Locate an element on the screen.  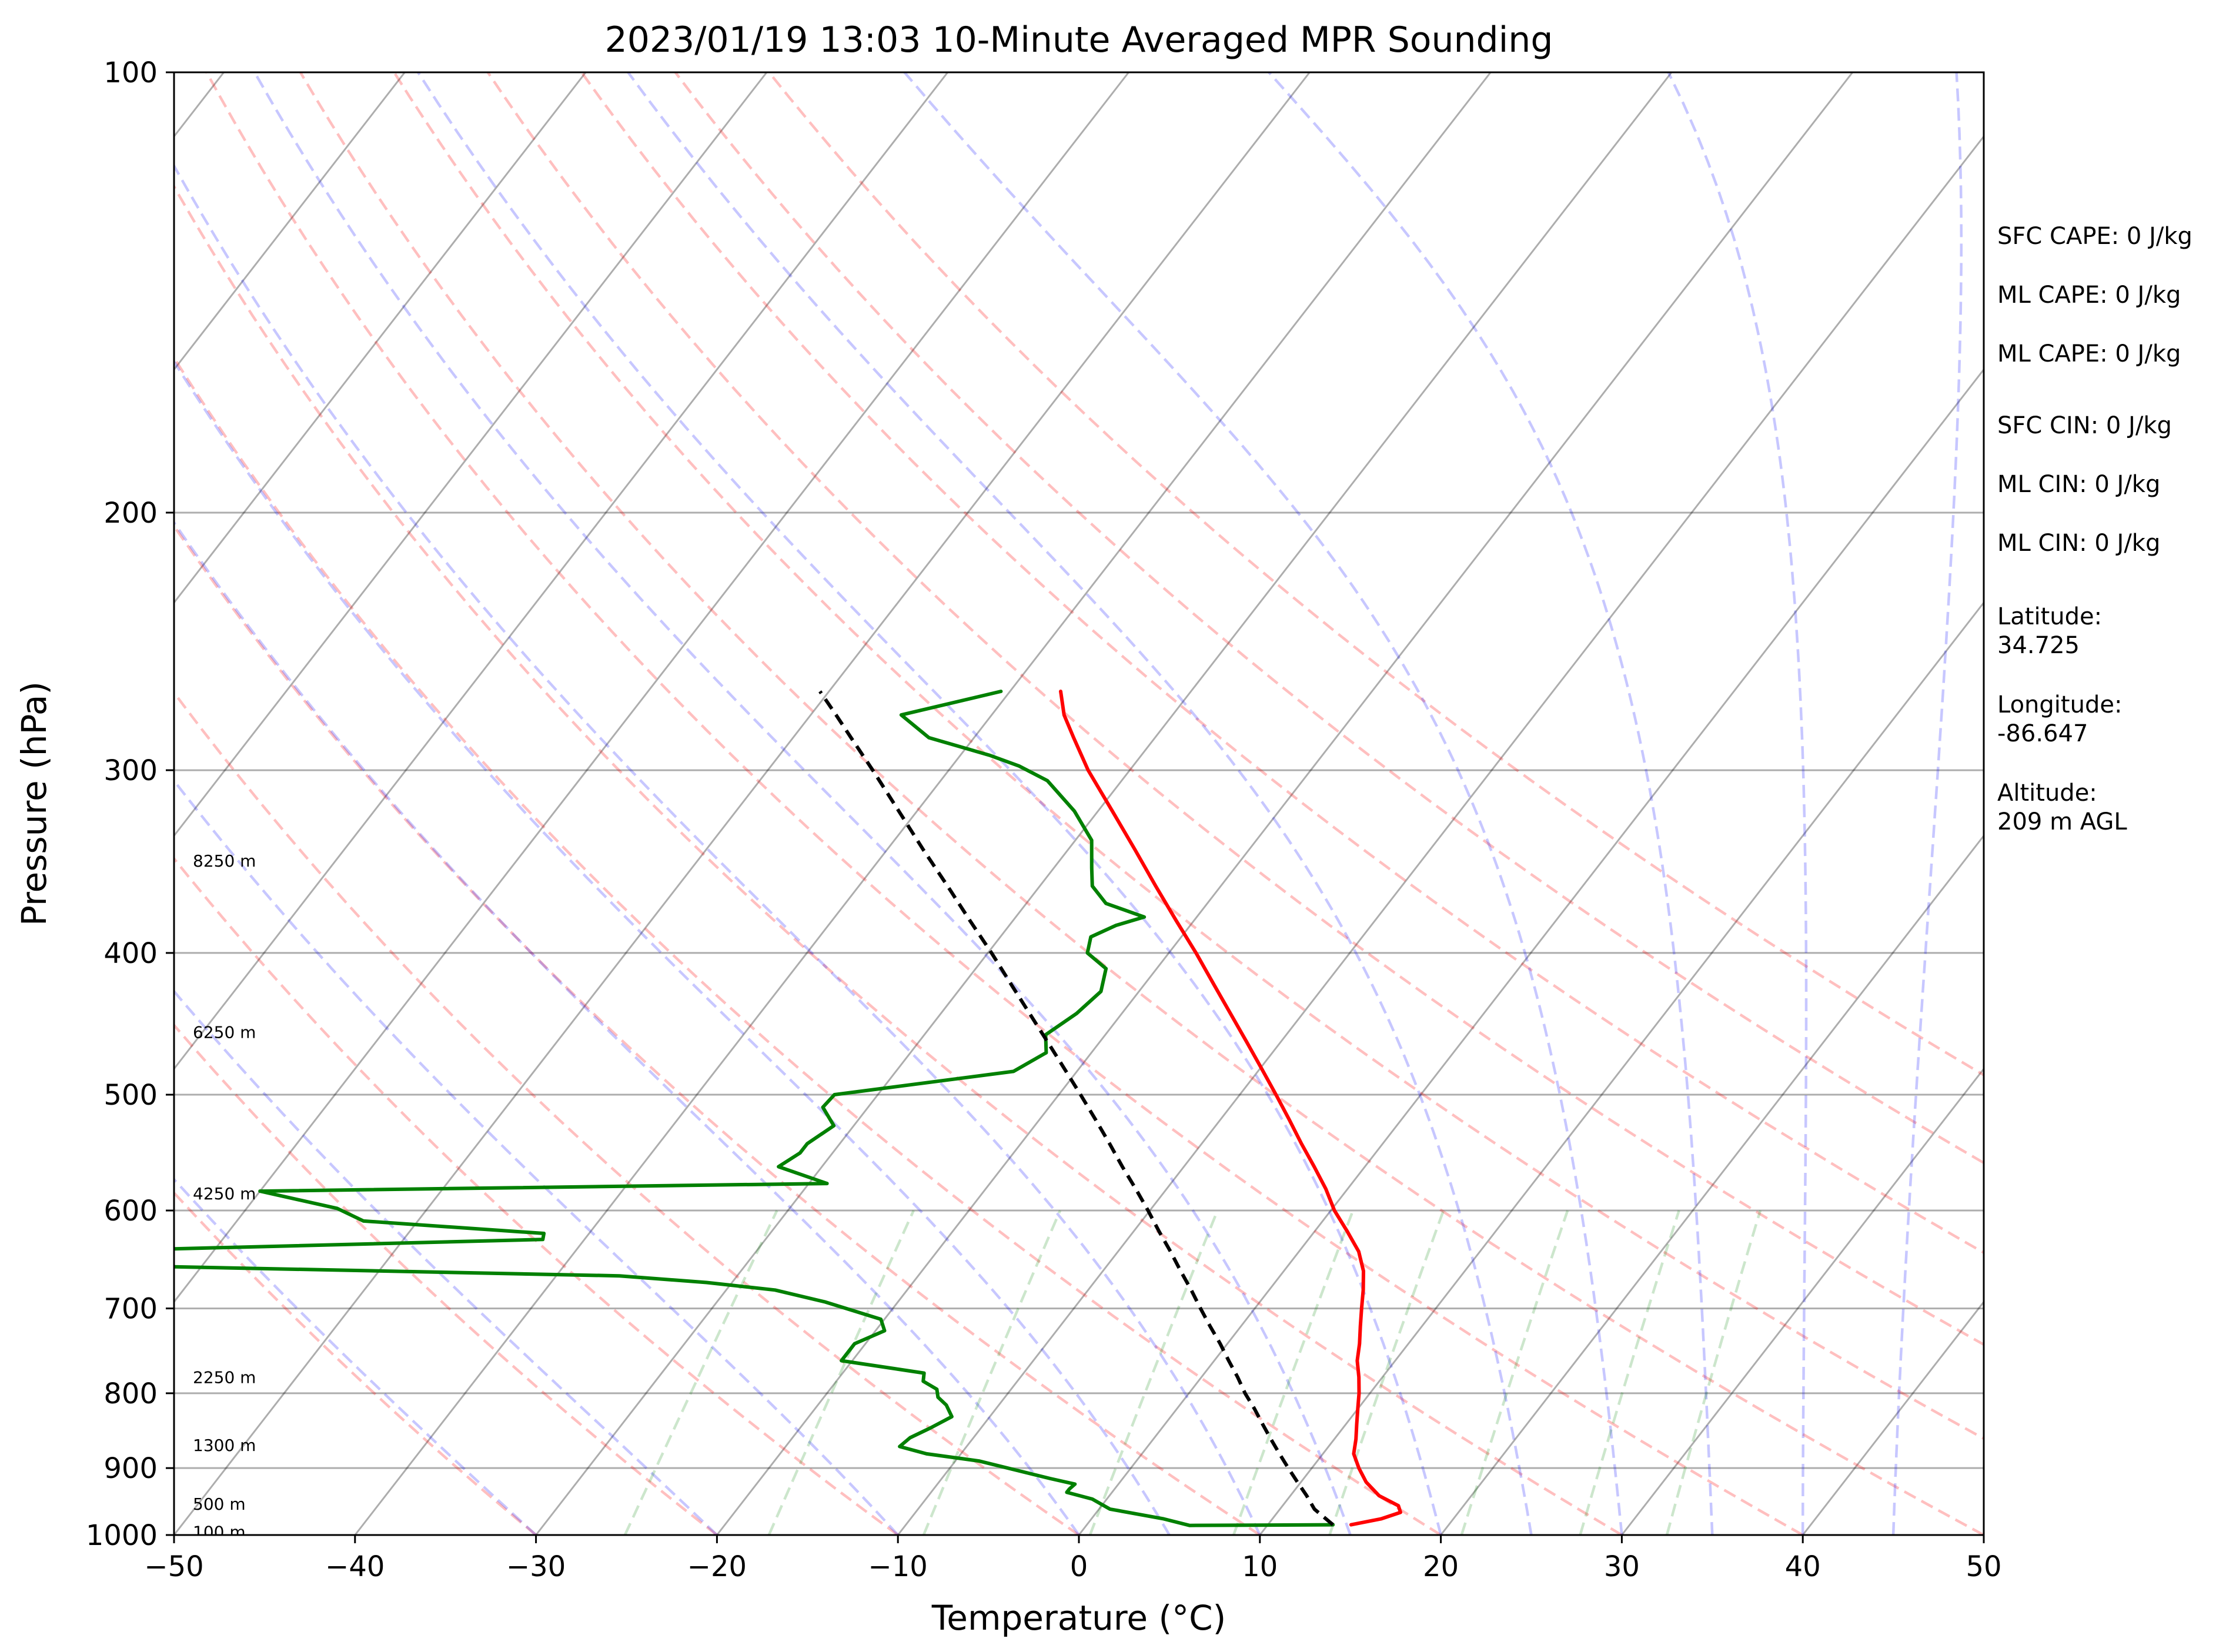
x-tick-label: −50 is located at coordinates (173, 1567).